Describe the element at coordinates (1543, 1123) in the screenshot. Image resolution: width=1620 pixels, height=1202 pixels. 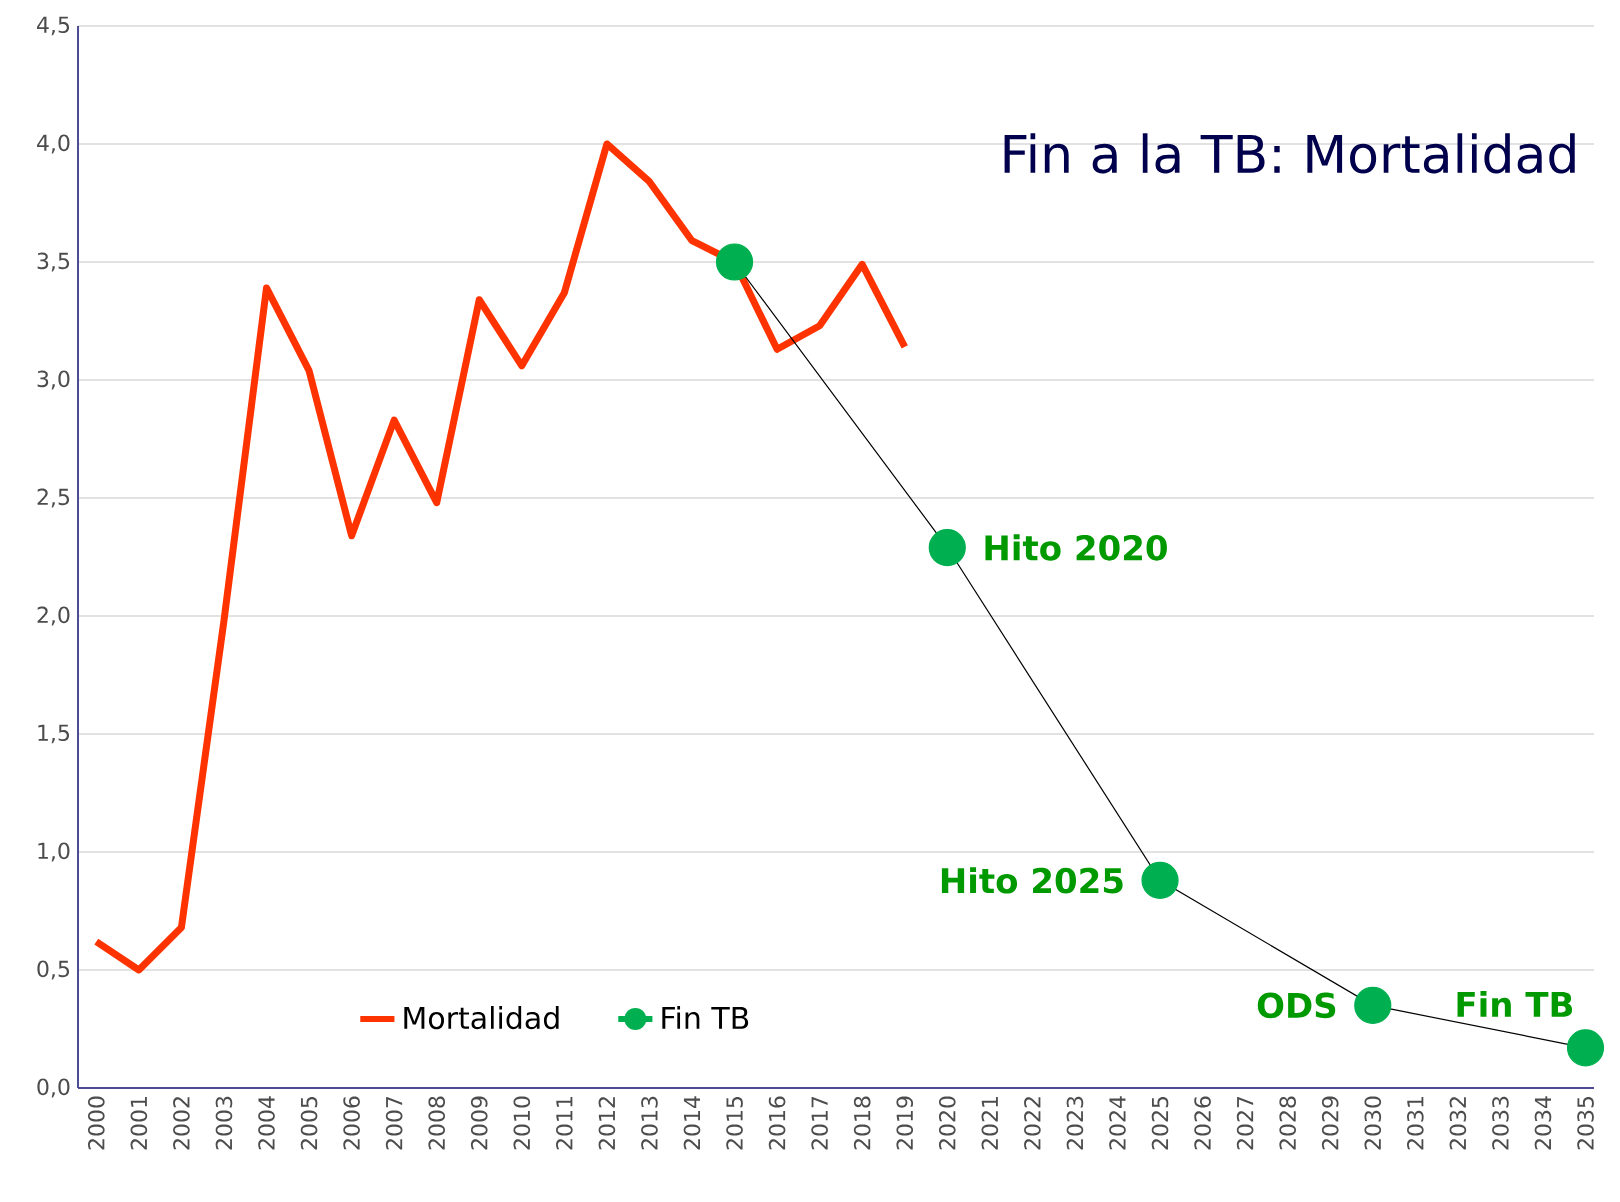
I see `x-tick-label: 2034` at that location.